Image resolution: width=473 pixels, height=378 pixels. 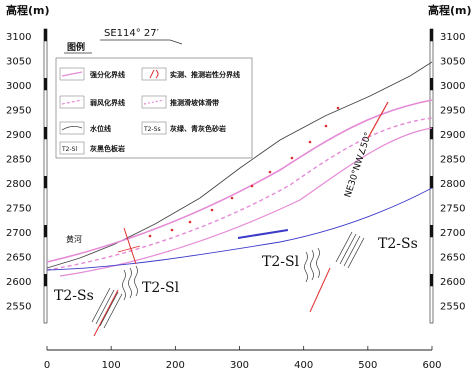 What do you see at coordinates (141, 42) in the screenshot?
I see `direction-arrow` at bounding box center [141, 42].